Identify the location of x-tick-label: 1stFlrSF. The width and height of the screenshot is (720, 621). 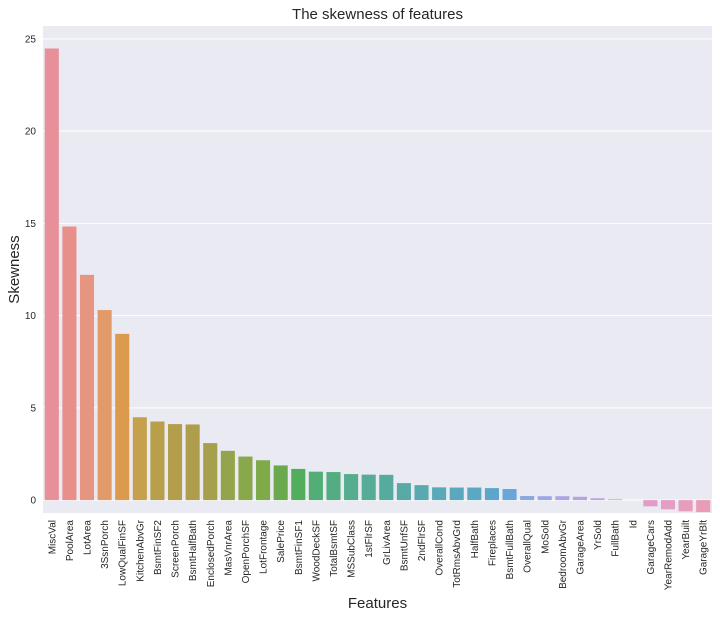
(369, 539).